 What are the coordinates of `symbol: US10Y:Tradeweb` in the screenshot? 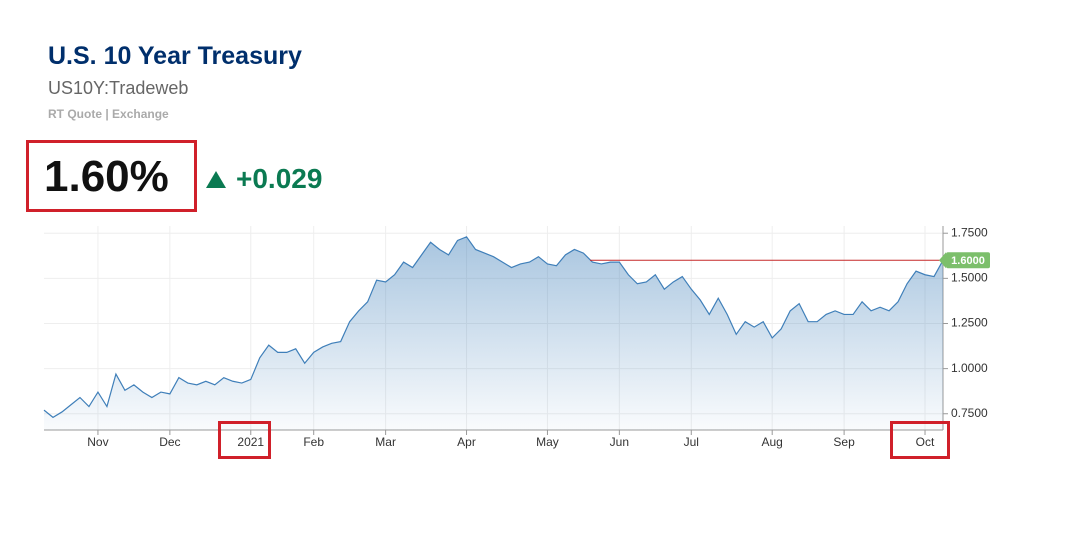 It's located at (118, 88).